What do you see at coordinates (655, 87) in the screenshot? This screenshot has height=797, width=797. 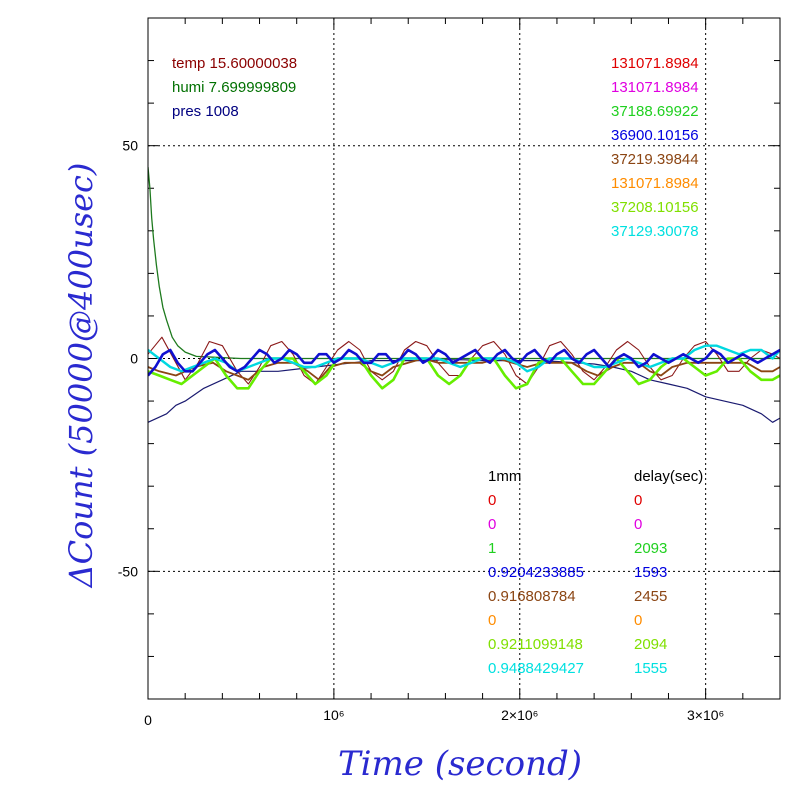 I see `series-value-1: 131071.8984` at bounding box center [655, 87].